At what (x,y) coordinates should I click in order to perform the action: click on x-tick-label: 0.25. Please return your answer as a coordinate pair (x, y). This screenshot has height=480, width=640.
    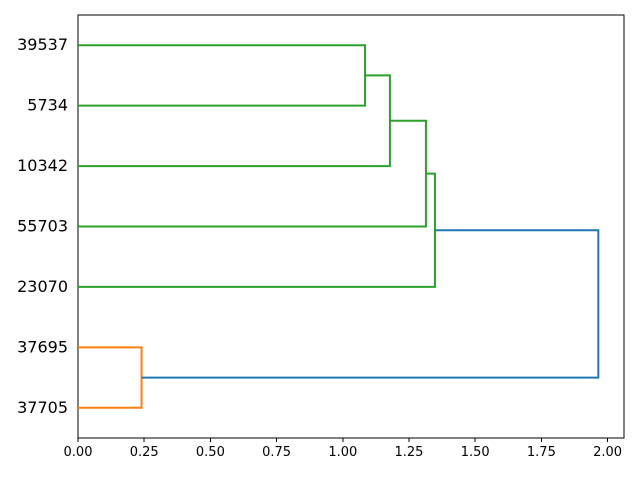
    Looking at the image, I should click on (144, 452).